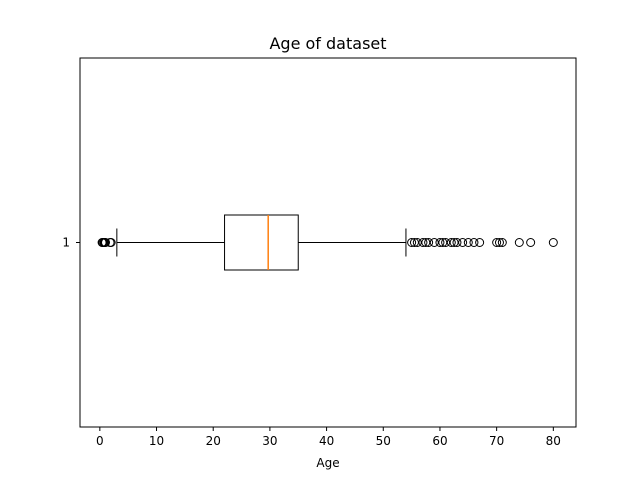 This screenshot has height=480, width=640. Describe the element at coordinates (327, 463) in the screenshot. I see `x-axis-label: Age` at that location.